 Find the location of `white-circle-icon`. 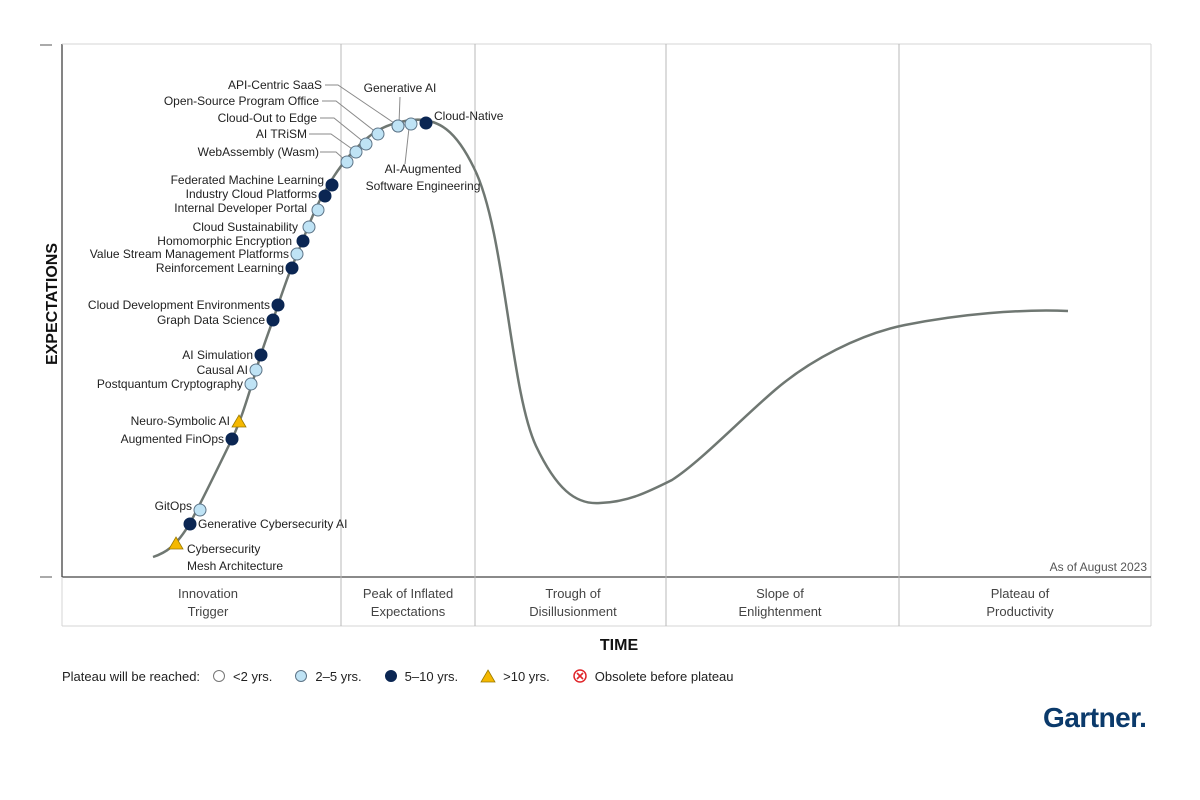

white-circle-icon is located at coordinates (219, 676).